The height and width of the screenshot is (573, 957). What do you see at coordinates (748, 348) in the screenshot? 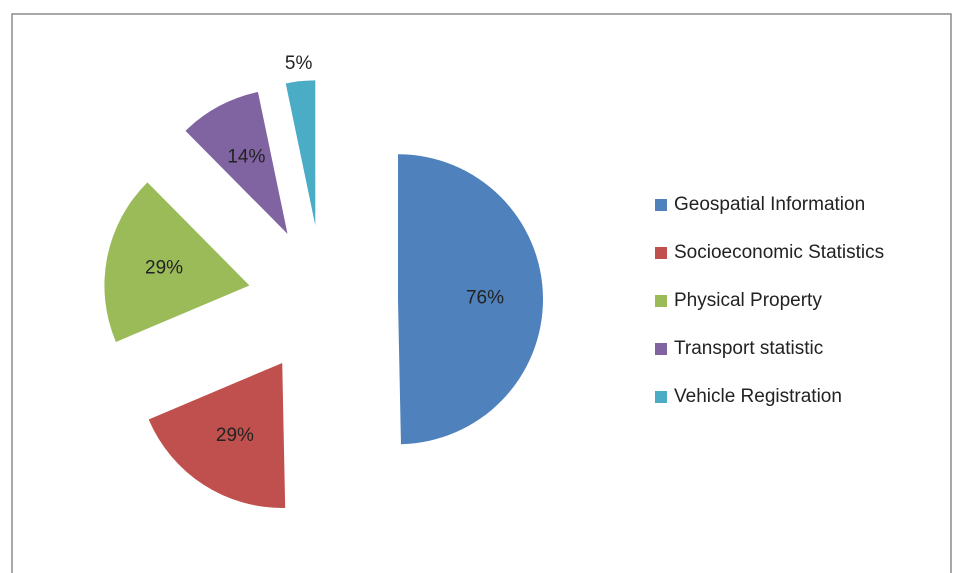
I see `legend-label: Transport statistic` at bounding box center [748, 348].